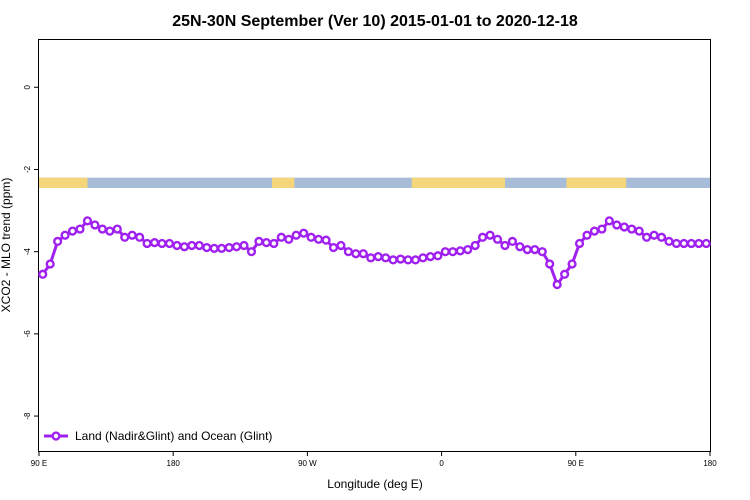  What do you see at coordinates (27, 252) in the screenshot?
I see `y-tick-label-2: -4` at bounding box center [27, 252].